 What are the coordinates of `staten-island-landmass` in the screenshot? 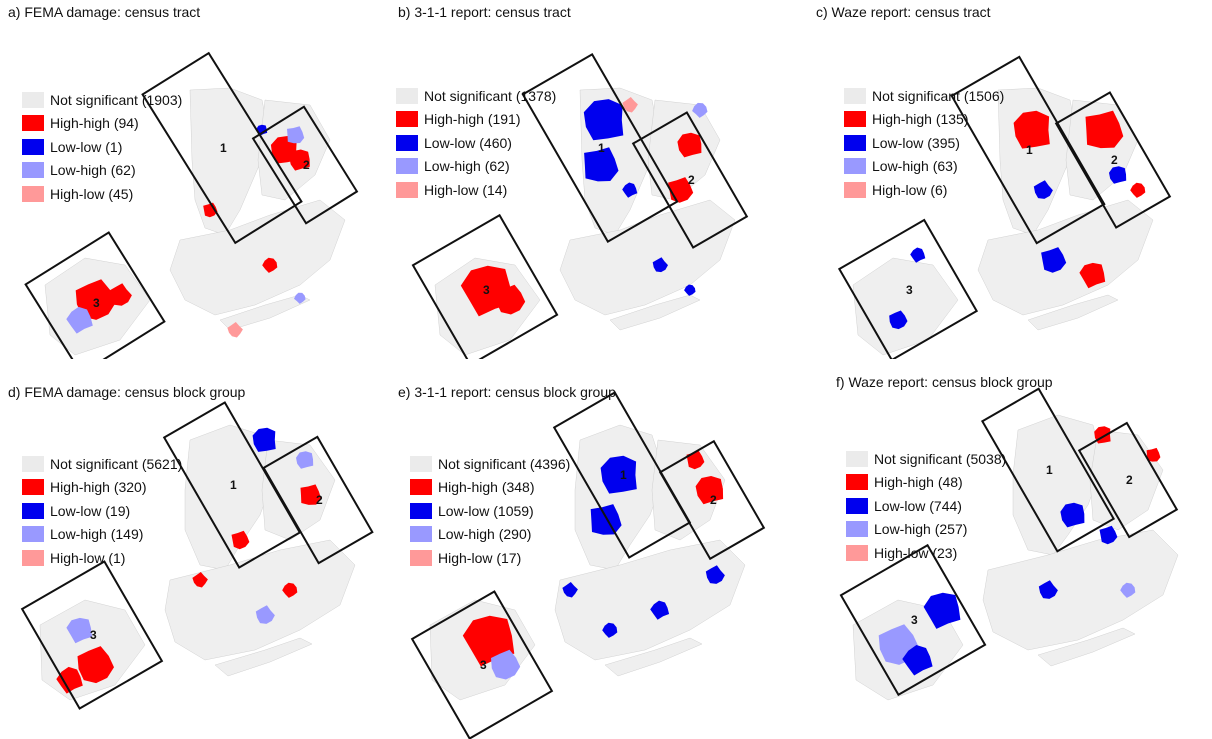 It's located at (905, 306).